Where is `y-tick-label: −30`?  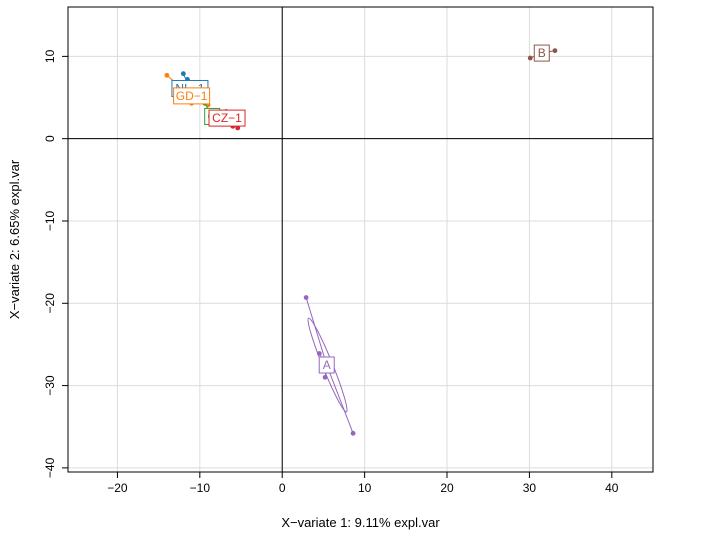
y-tick-label: −30 is located at coordinates (50, 385).